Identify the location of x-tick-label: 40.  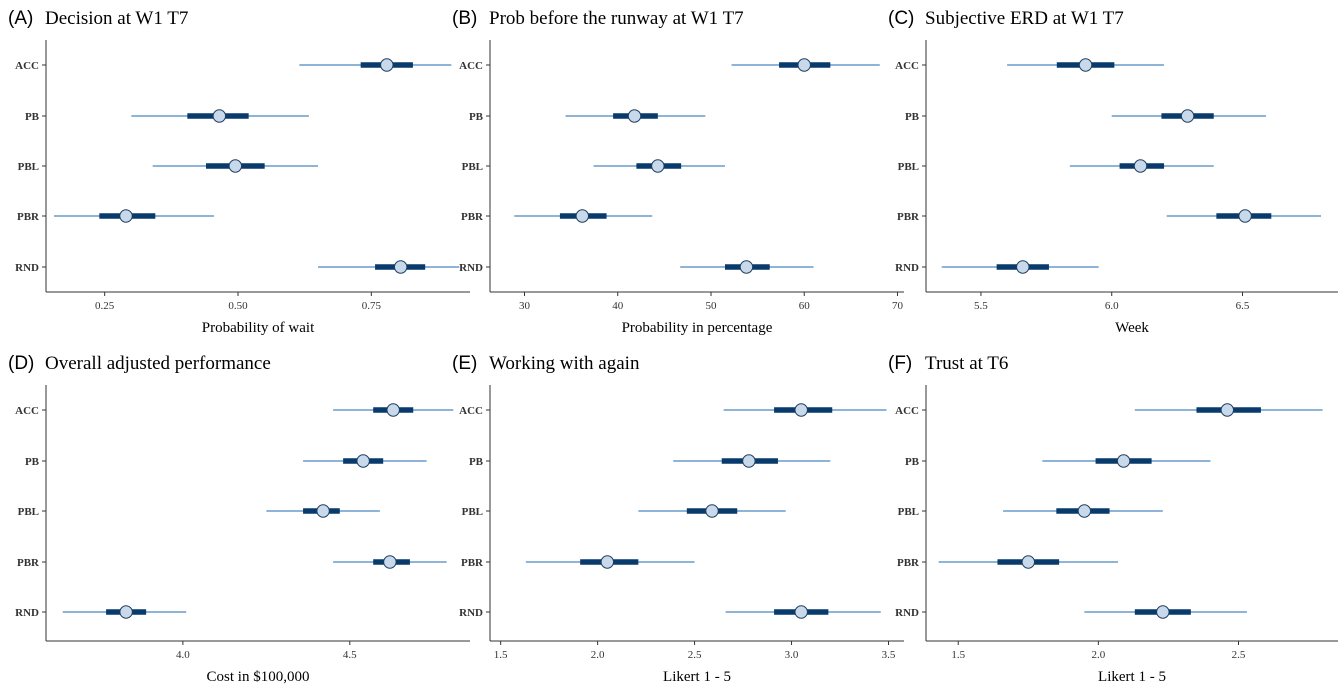
(618, 306).